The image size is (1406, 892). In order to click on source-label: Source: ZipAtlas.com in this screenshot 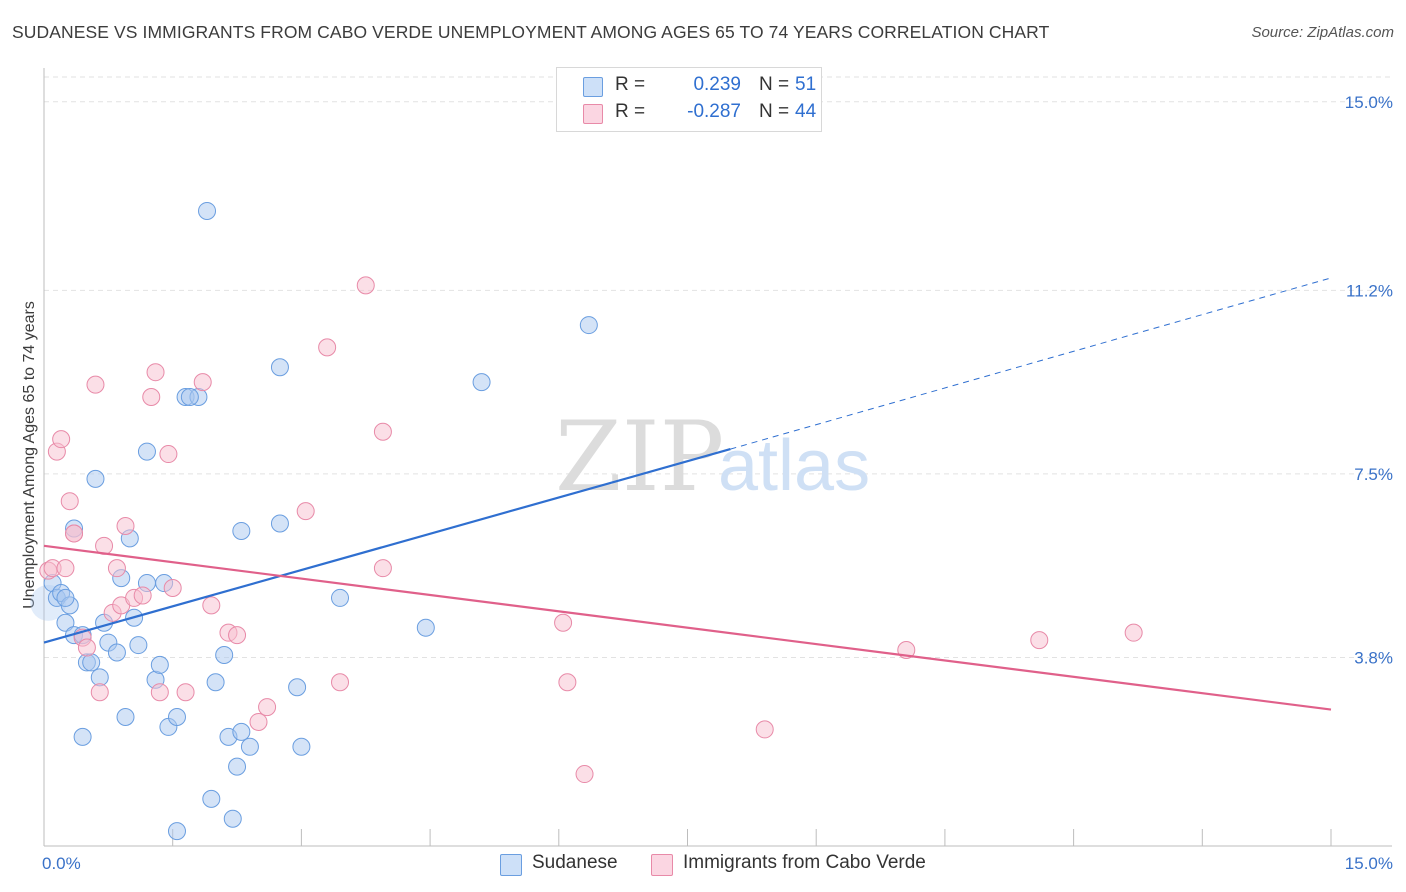, I will do `click(1322, 32)`.